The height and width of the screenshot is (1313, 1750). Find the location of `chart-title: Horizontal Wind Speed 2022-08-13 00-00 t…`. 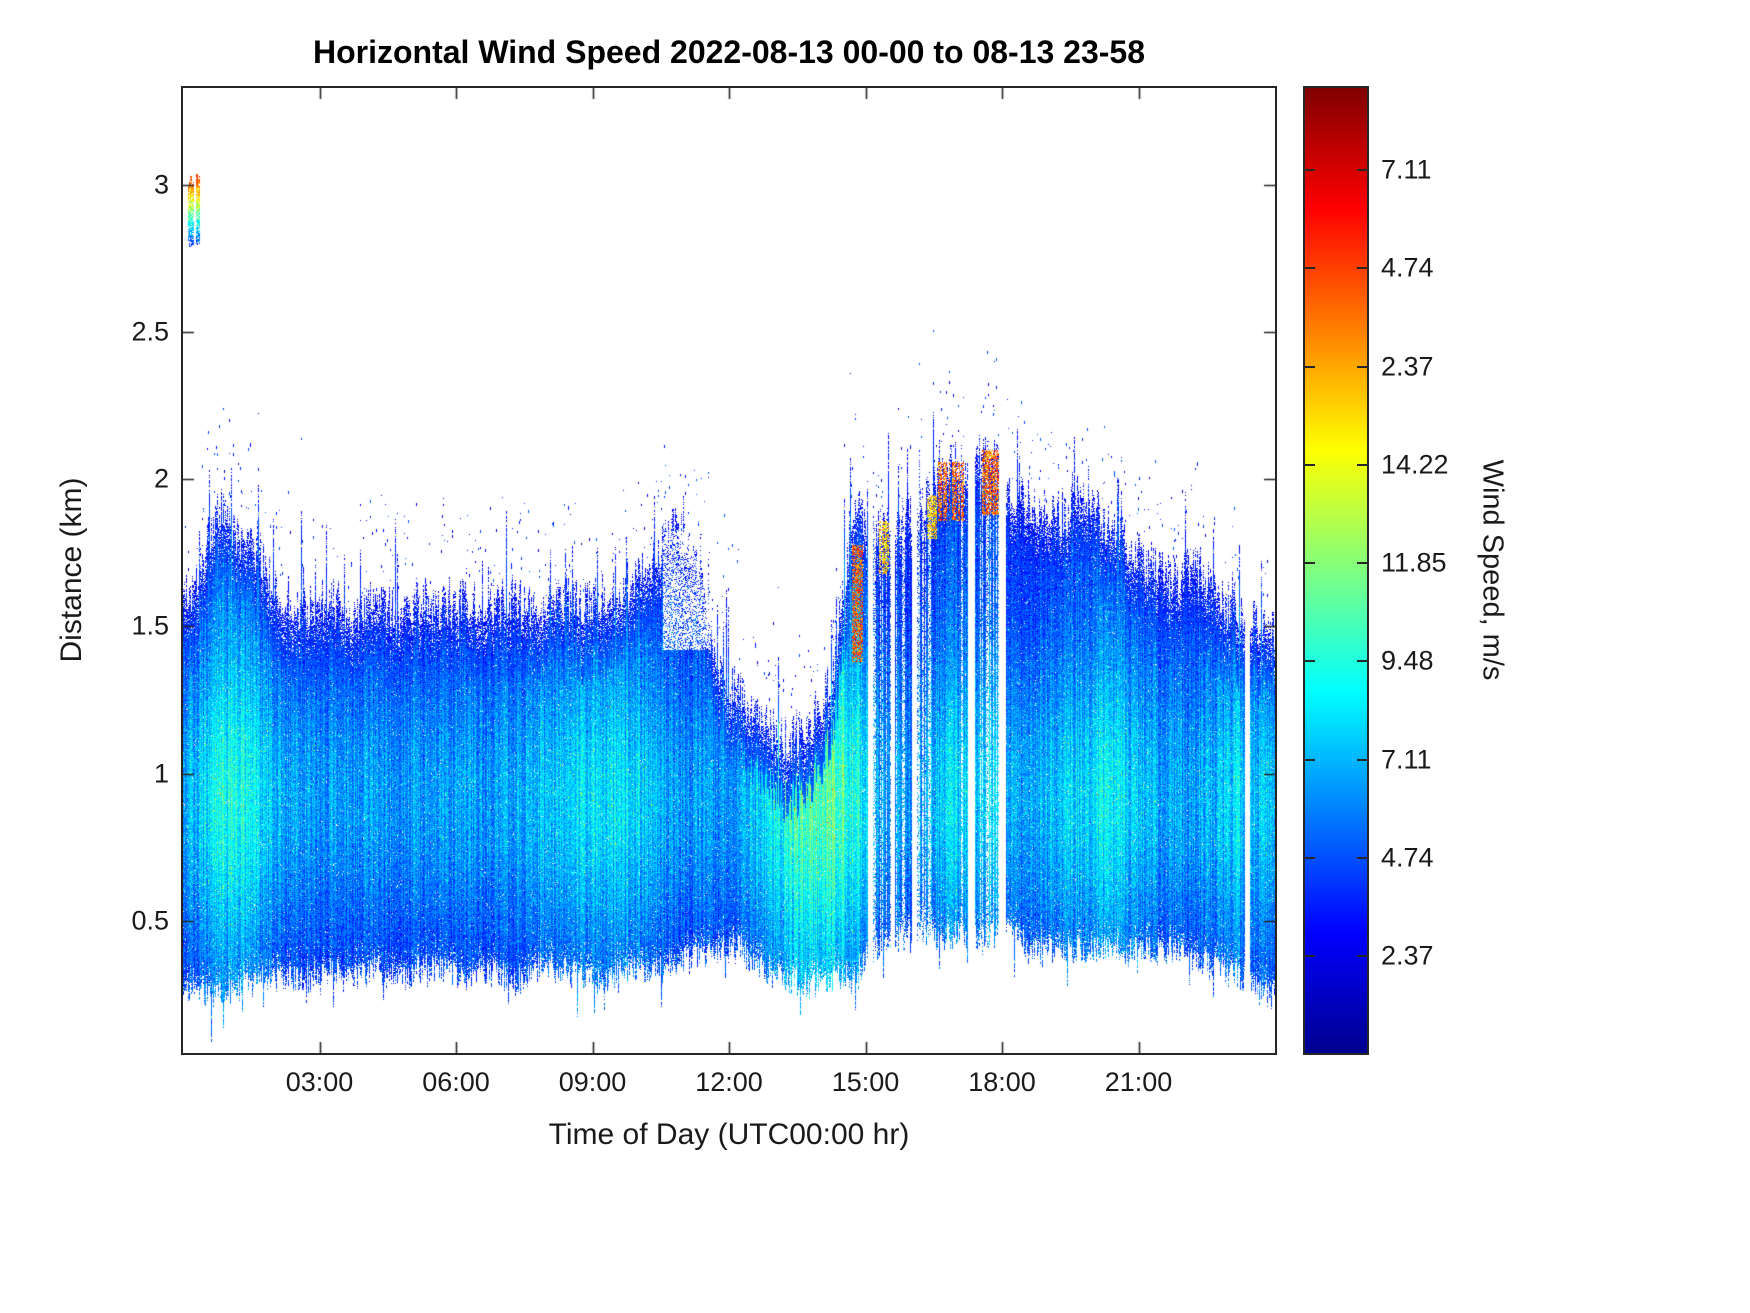

chart-title: Horizontal Wind Speed 2022-08-13 00-00 t… is located at coordinates (729, 52).